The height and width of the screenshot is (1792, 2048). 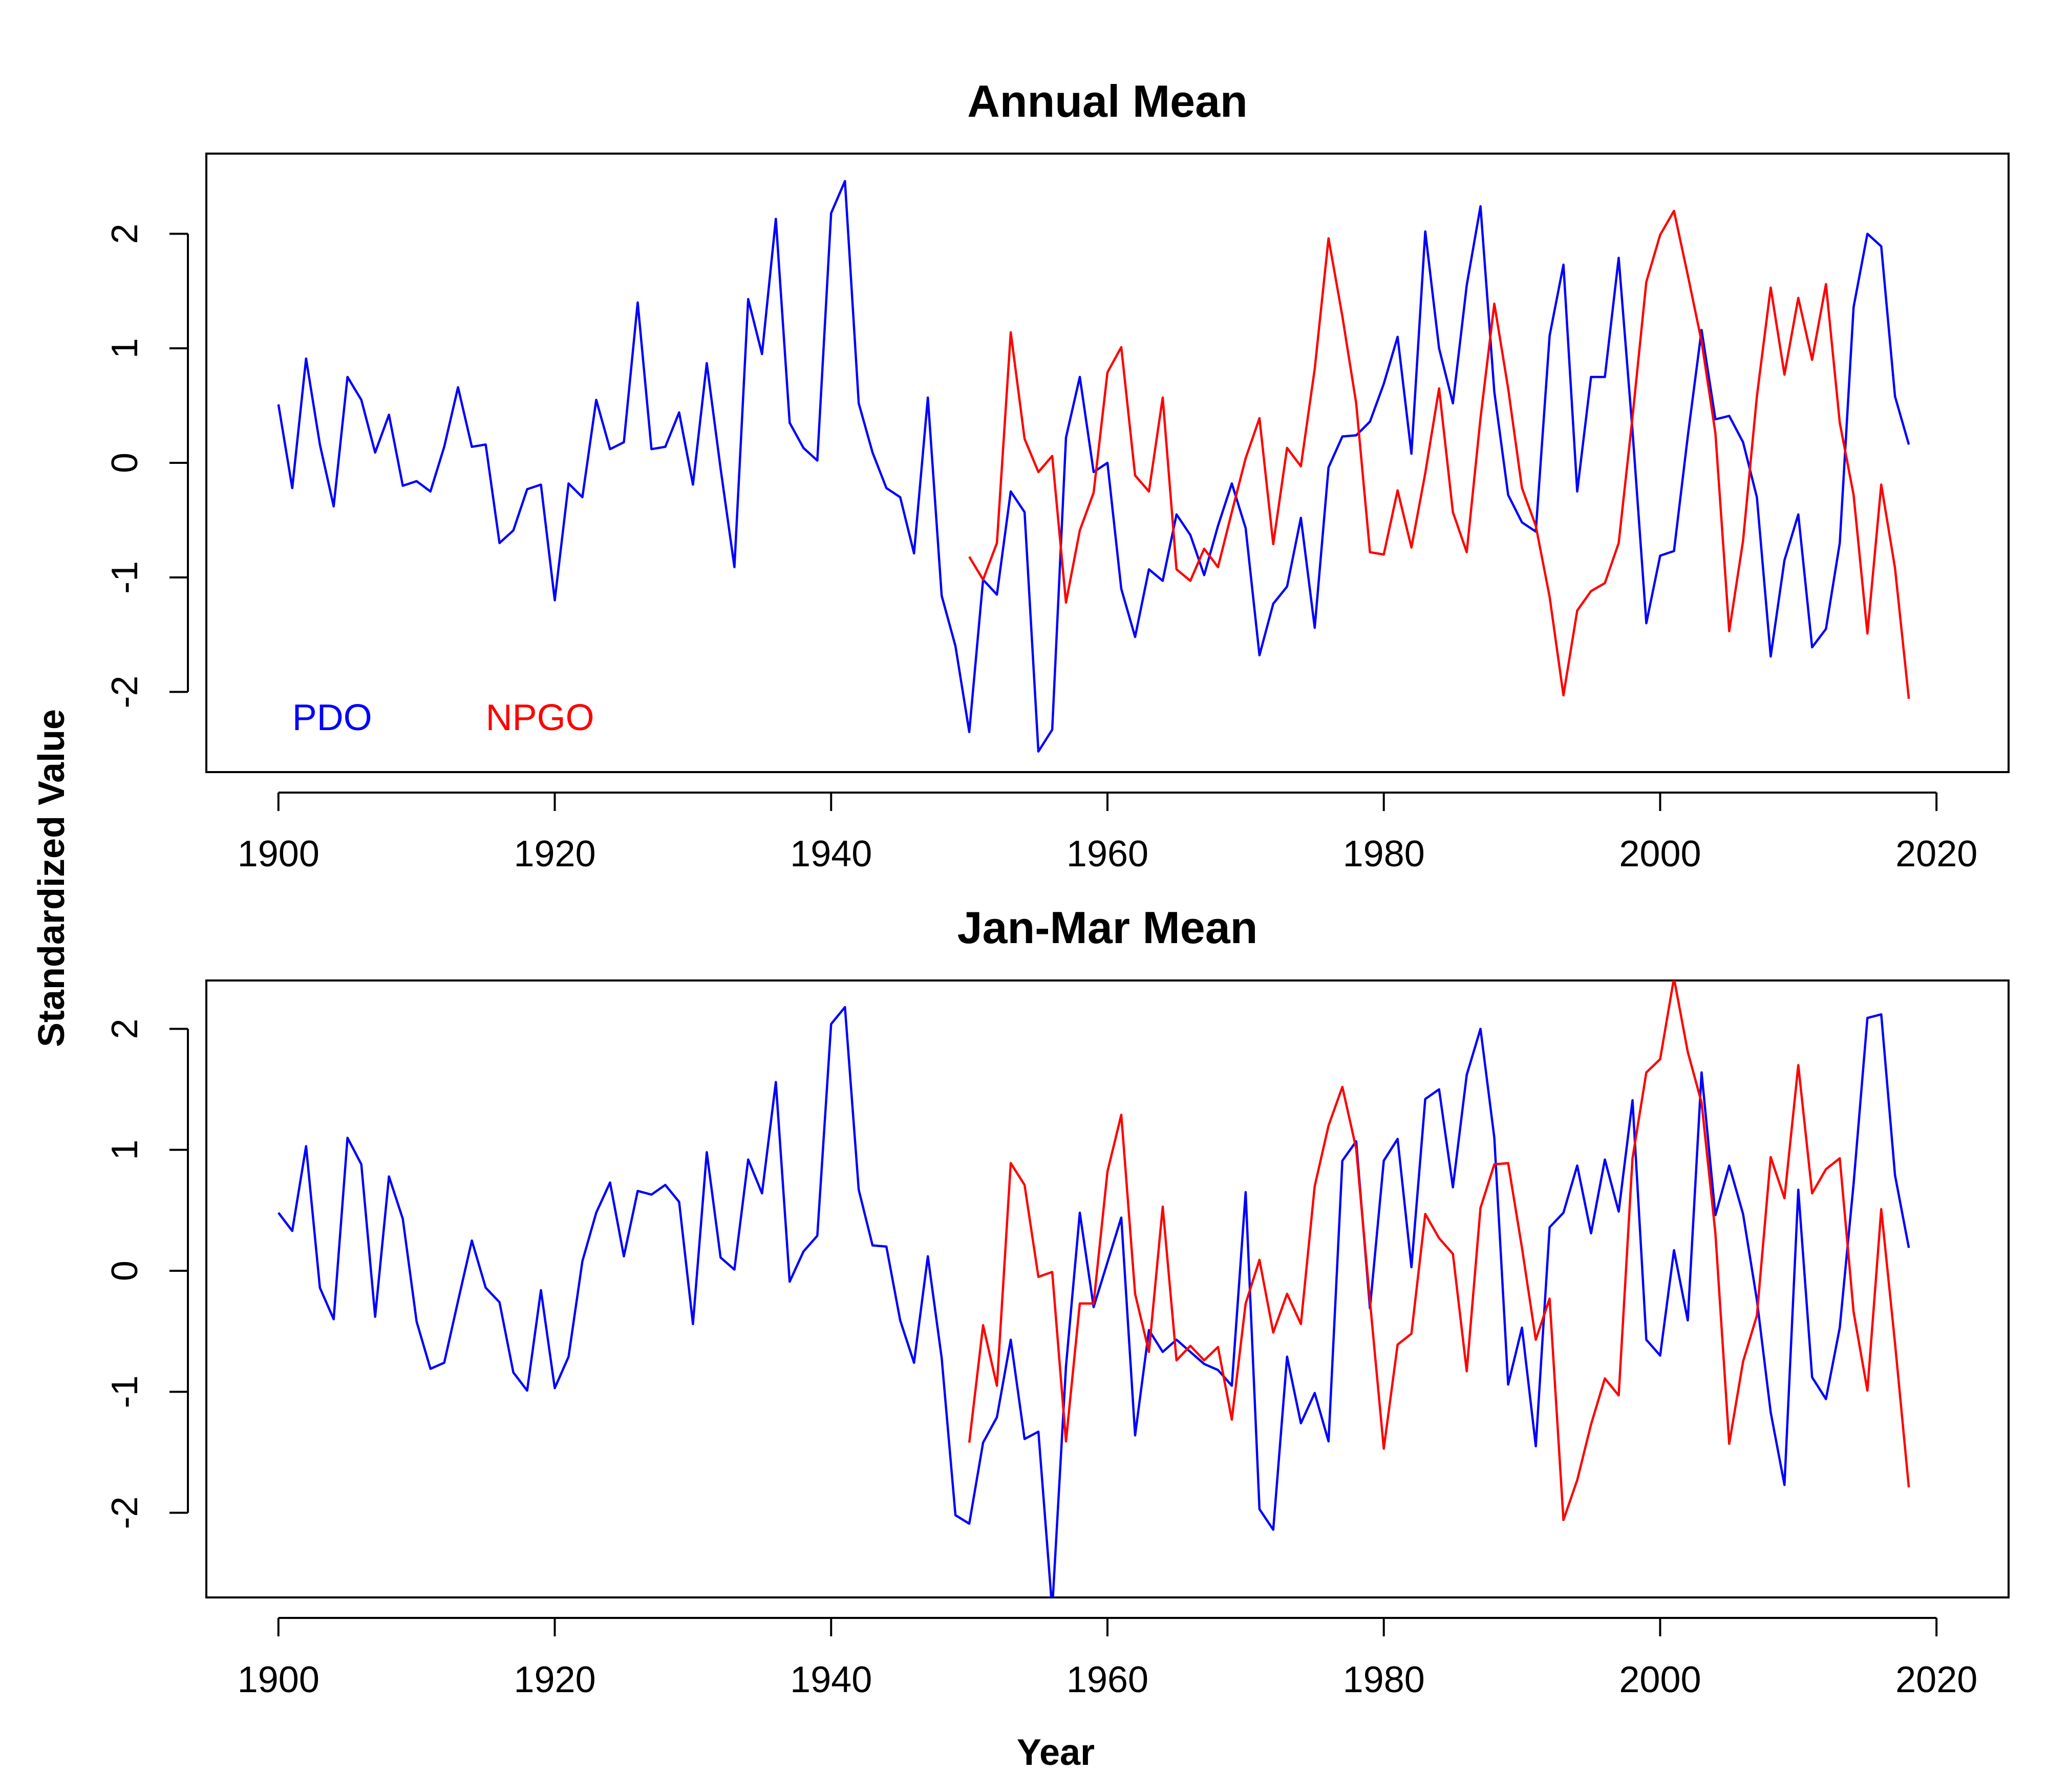 What do you see at coordinates (51, 878) in the screenshot?
I see `y-axis-label: Standardized Value` at bounding box center [51, 878].